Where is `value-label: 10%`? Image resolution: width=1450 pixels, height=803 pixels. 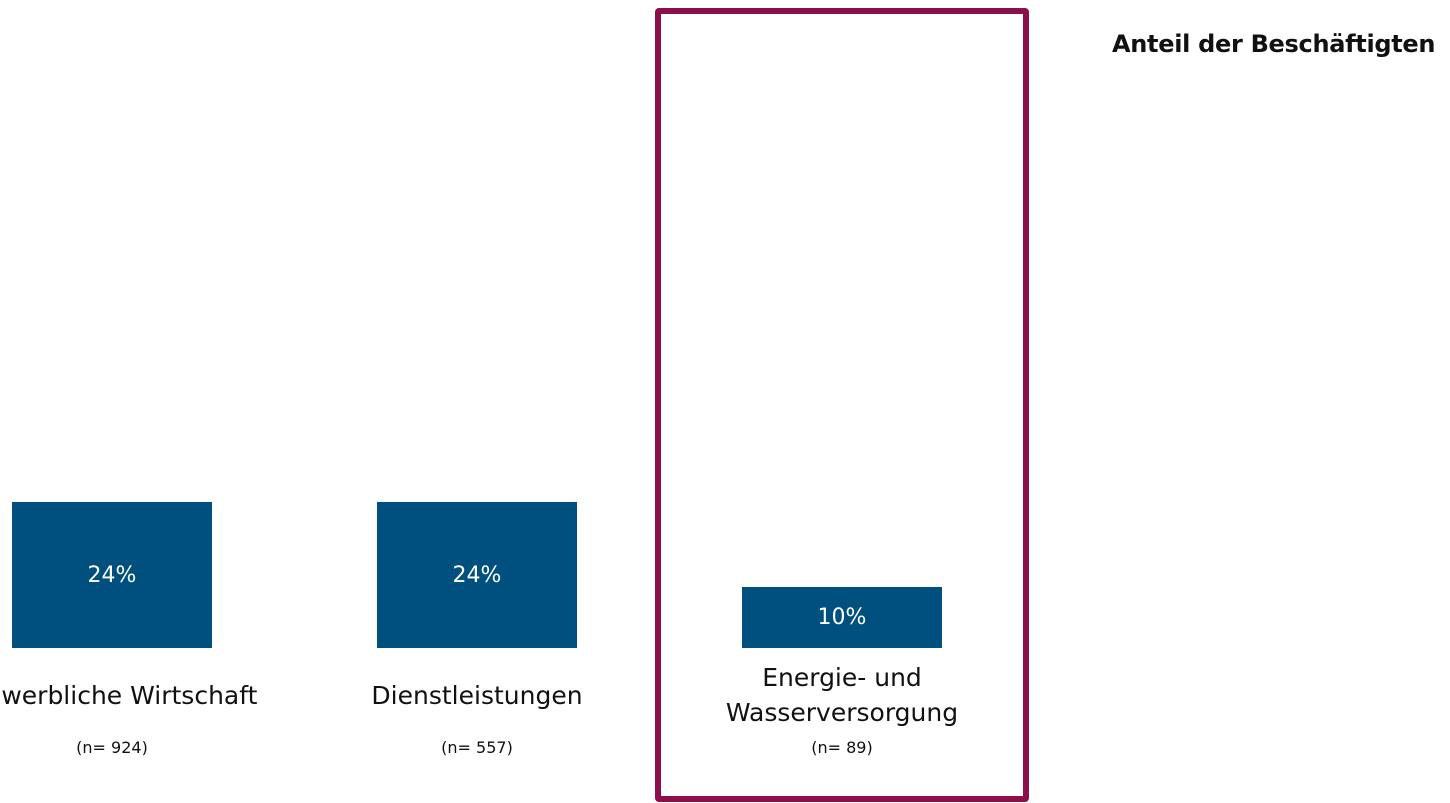
value-label: 10% is located at coordinates (842, 618).